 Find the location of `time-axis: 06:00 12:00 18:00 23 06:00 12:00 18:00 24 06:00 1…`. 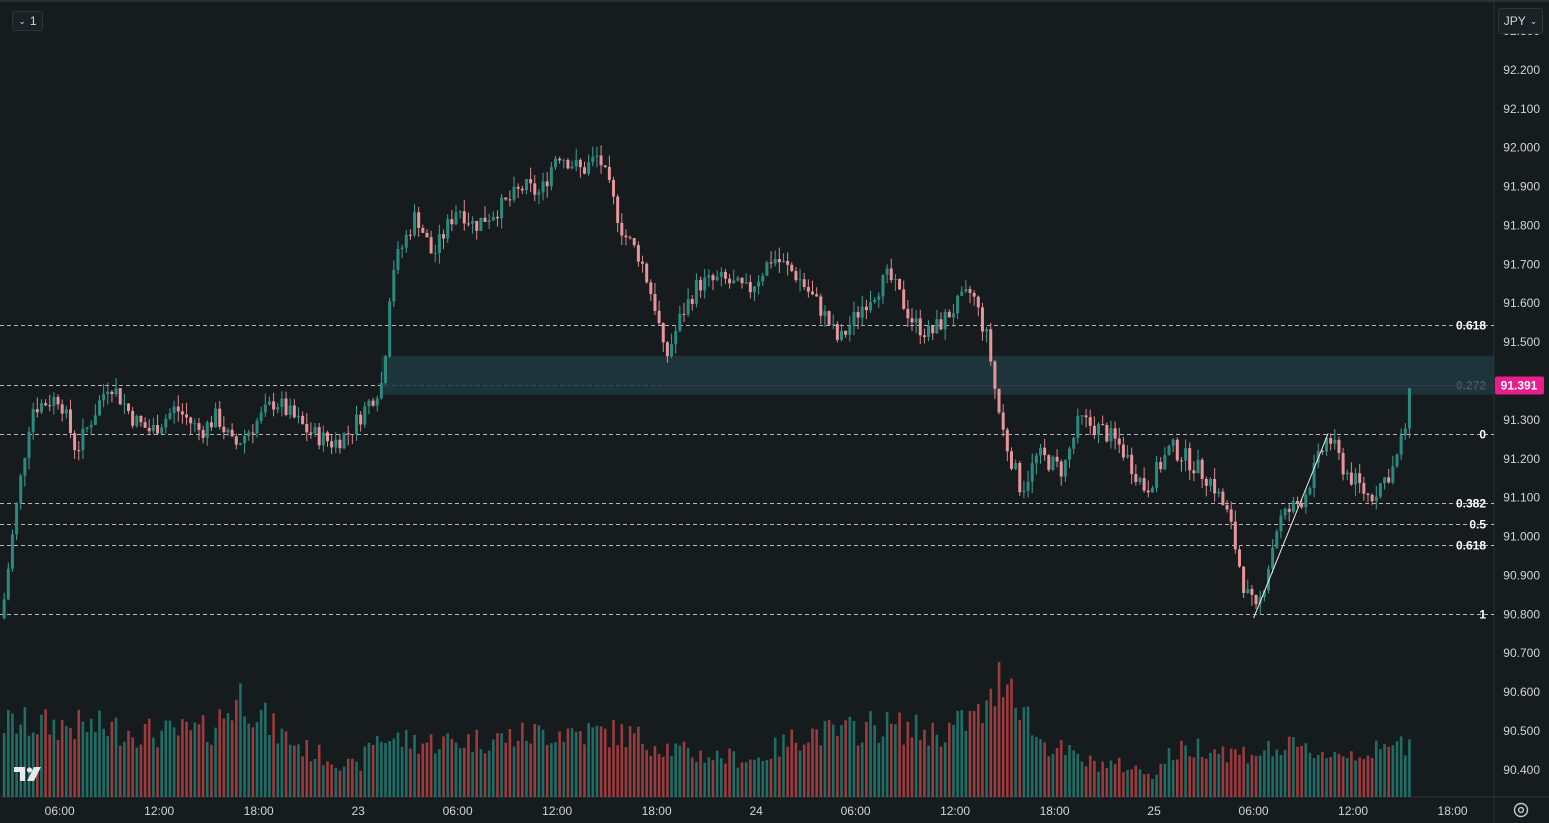

time-axis: 06:00 12:00 18:00 23 06:00 12:00 18:00 24 06:00 1… is located at coordinates (756, 811).